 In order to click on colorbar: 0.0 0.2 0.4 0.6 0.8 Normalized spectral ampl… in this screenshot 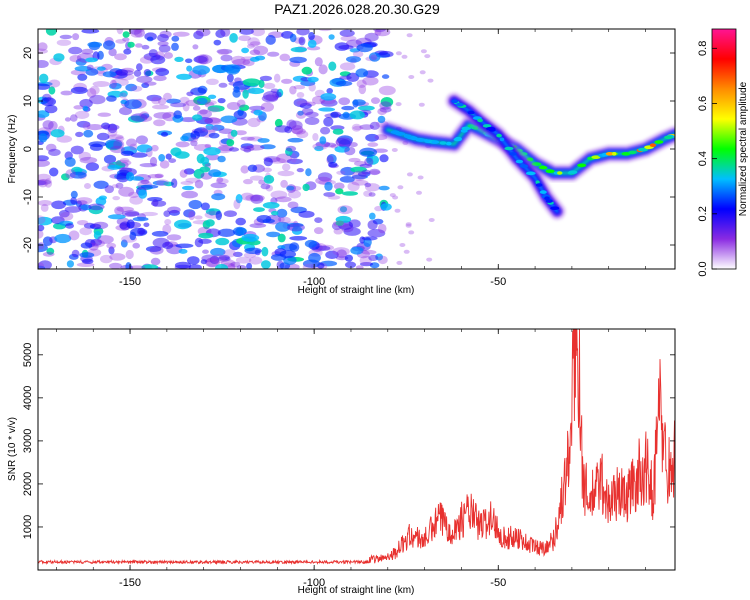, I will do `click(723, 152)`.